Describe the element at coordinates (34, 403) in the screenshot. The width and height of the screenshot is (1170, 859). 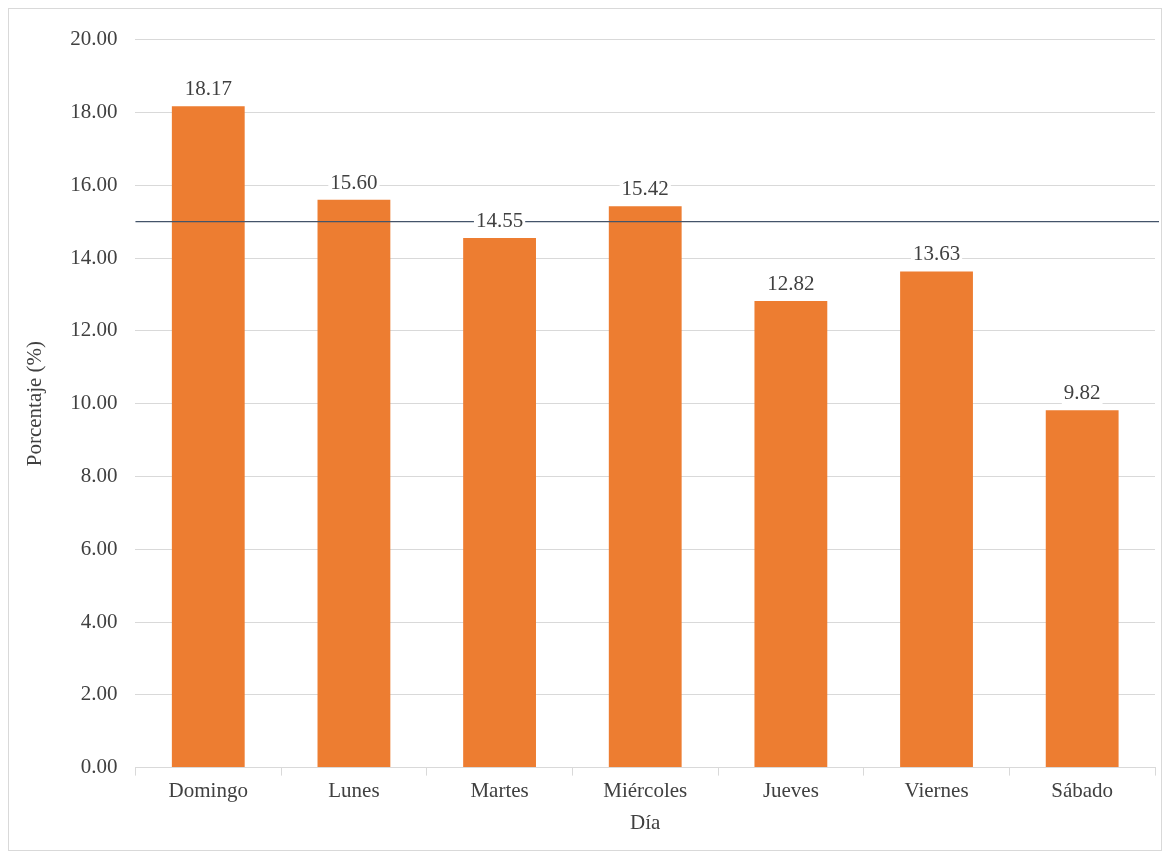
I see `y-axis-title: Porcentaje (%)` at that location.